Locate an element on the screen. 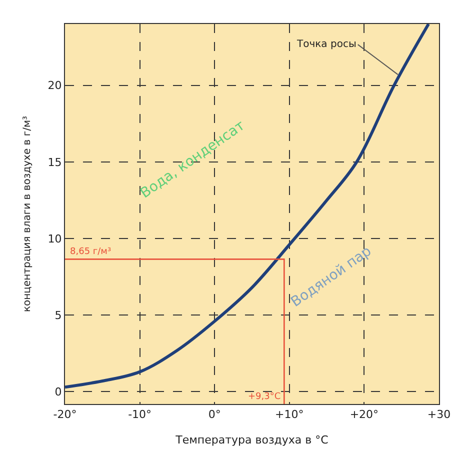 This screenshot has width=463, height=474. annotation: Точка росы is located at coordinates (326, 44).